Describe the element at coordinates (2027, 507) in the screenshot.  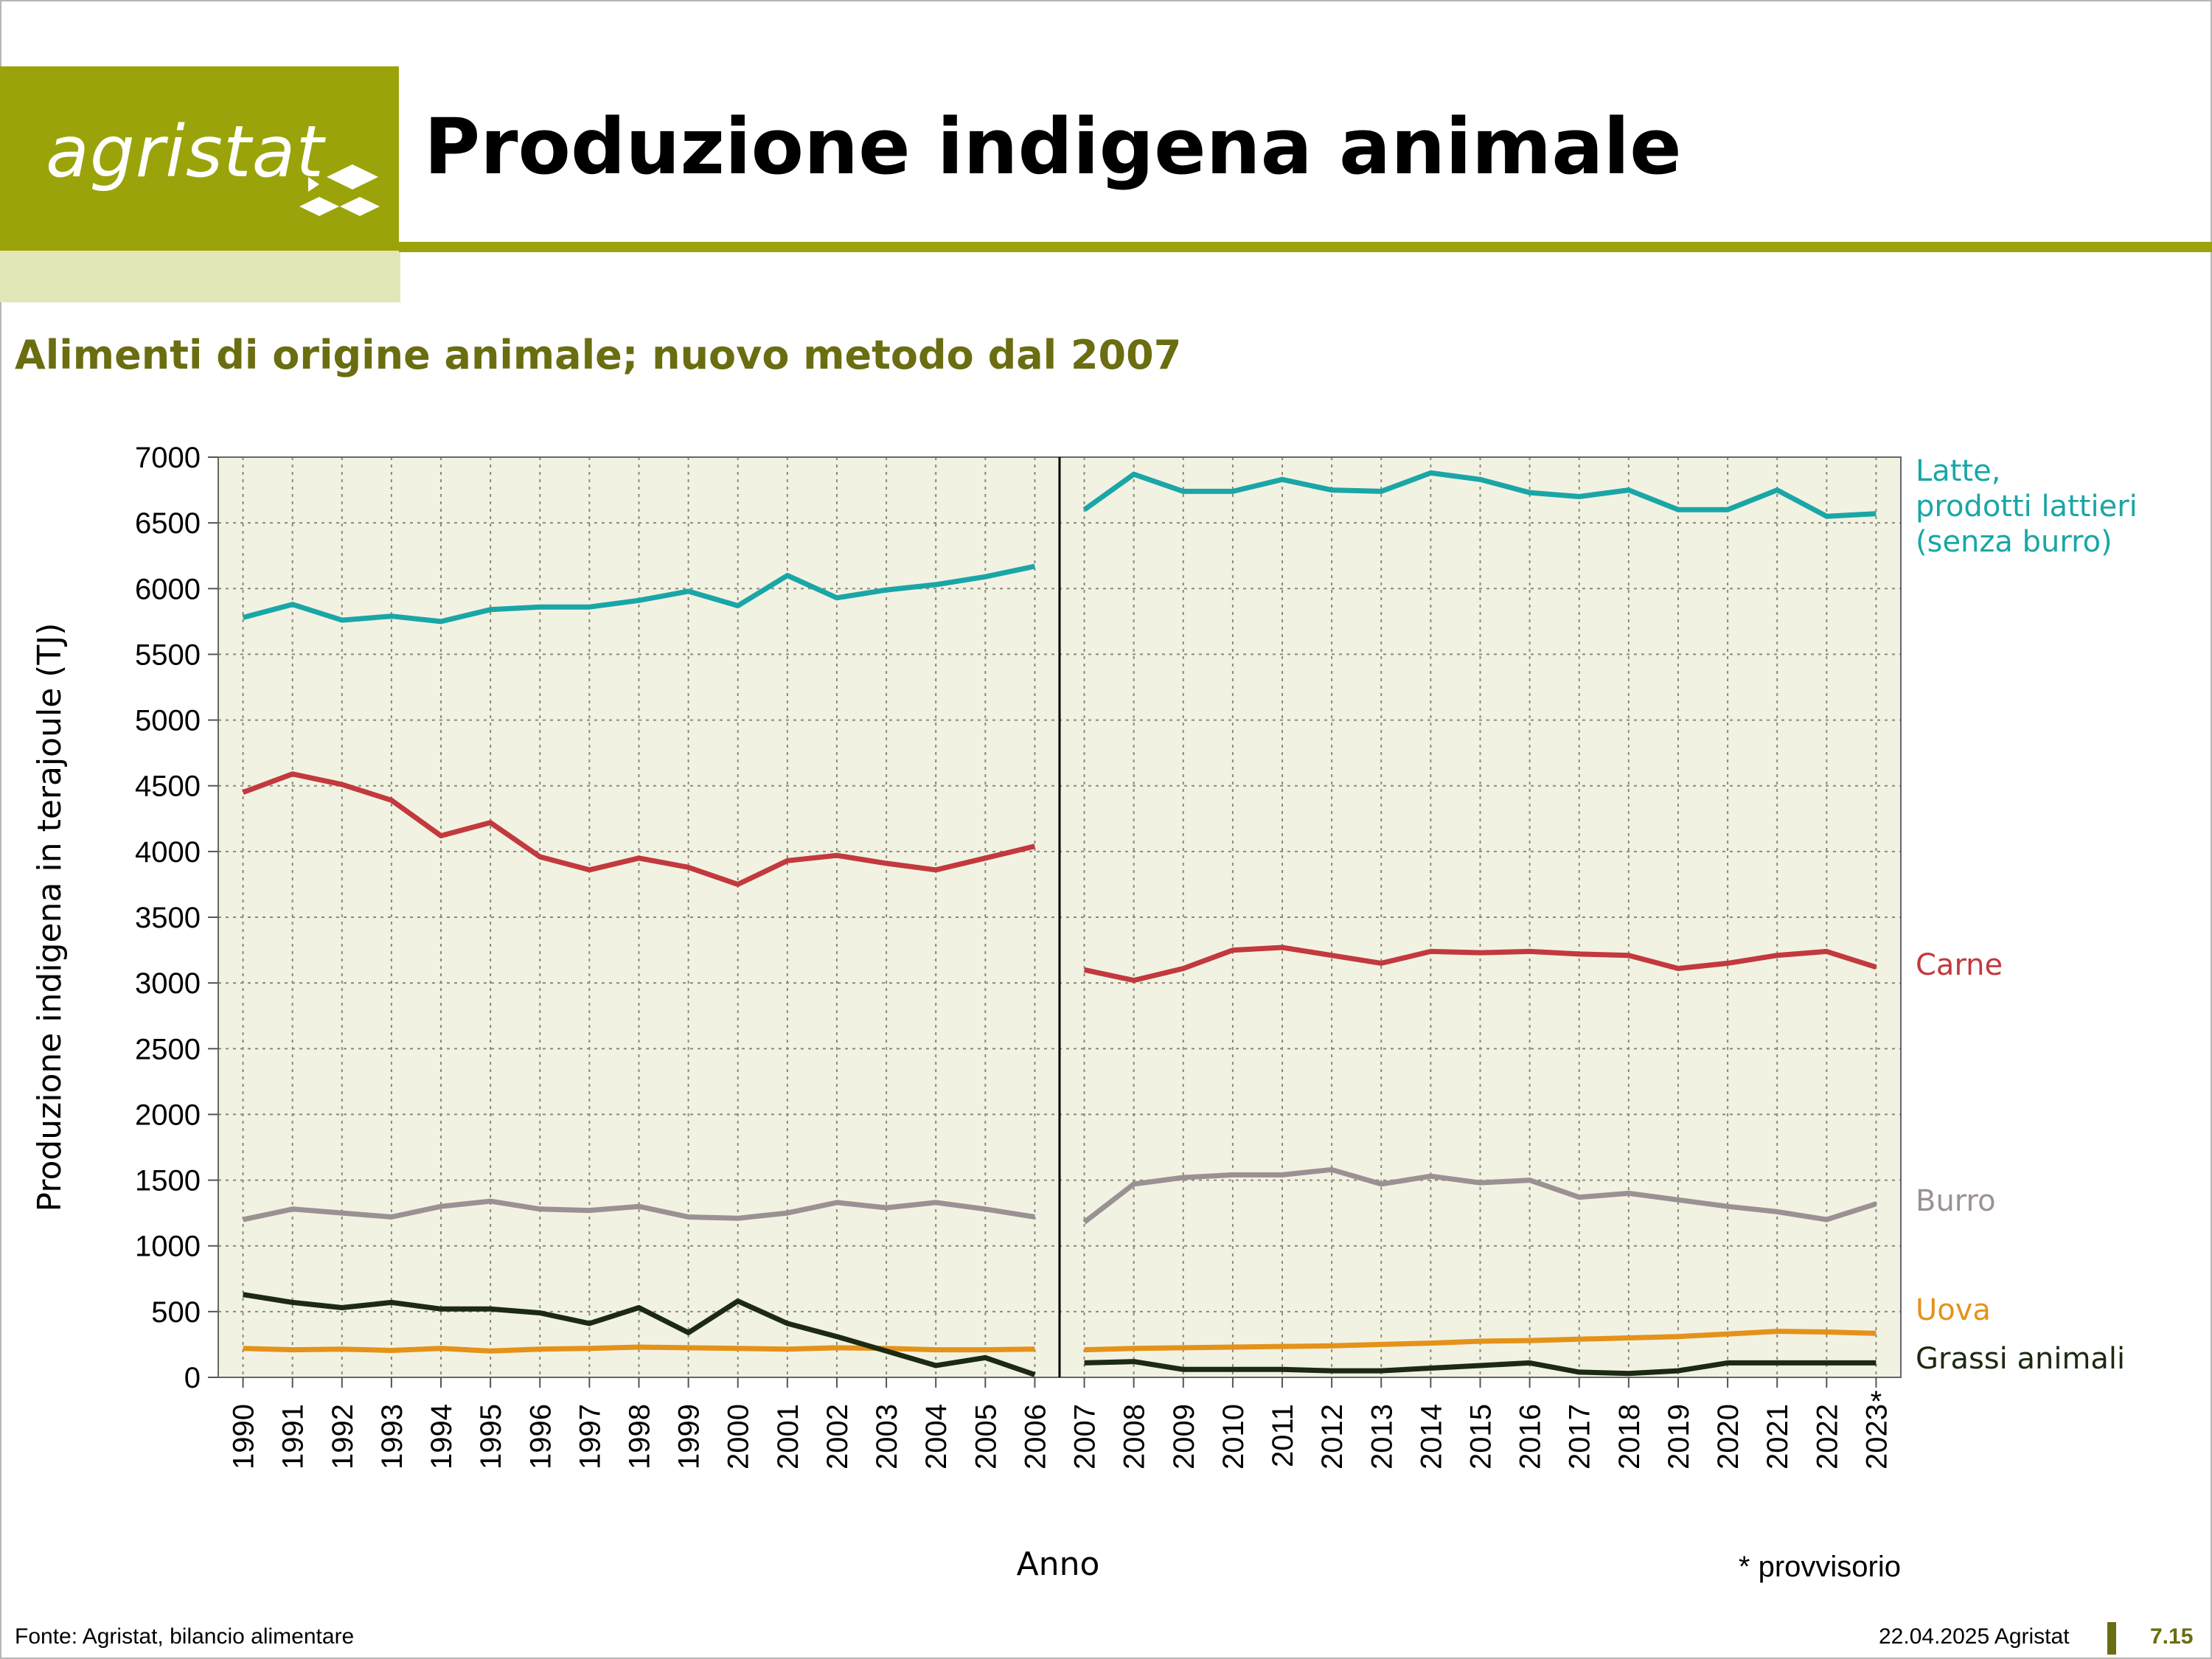
I see `latte-series-label: prodotti lattieri` at that location.